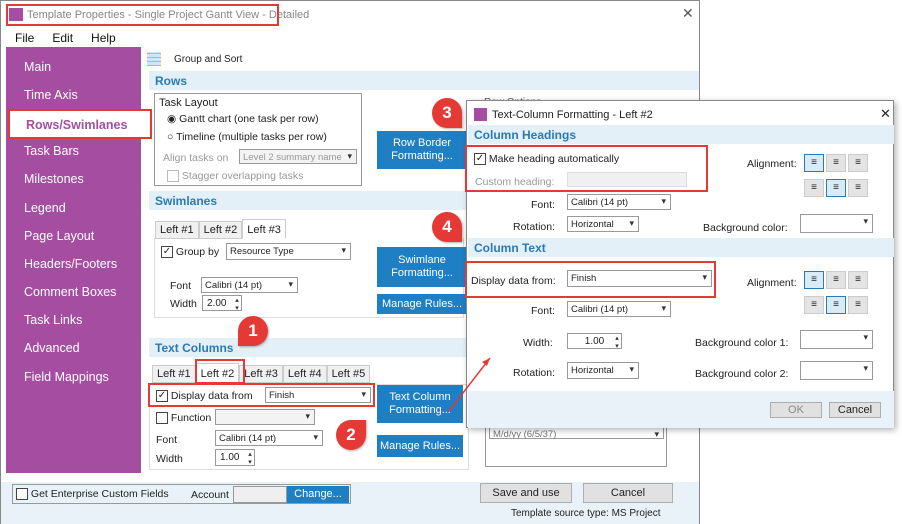 Image resolution: width=902 pixels, height=524 pixels. What do you see at coordinates (264, 229) in the screenshot?
I see `swimlane-tab-left3: Left #3` at bounding box center [264, 229].